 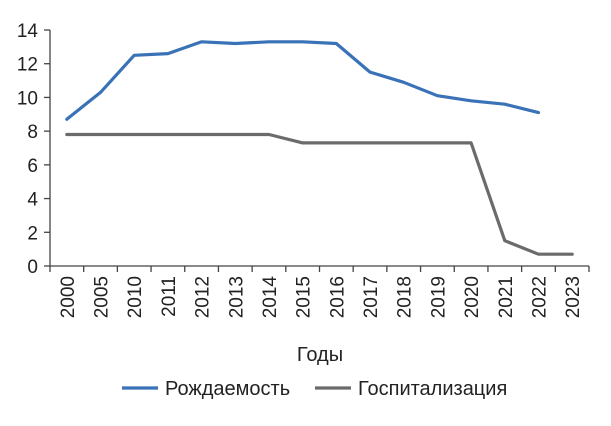 I want to click on x-tick-label: 2005, so click(x=102, y=297).